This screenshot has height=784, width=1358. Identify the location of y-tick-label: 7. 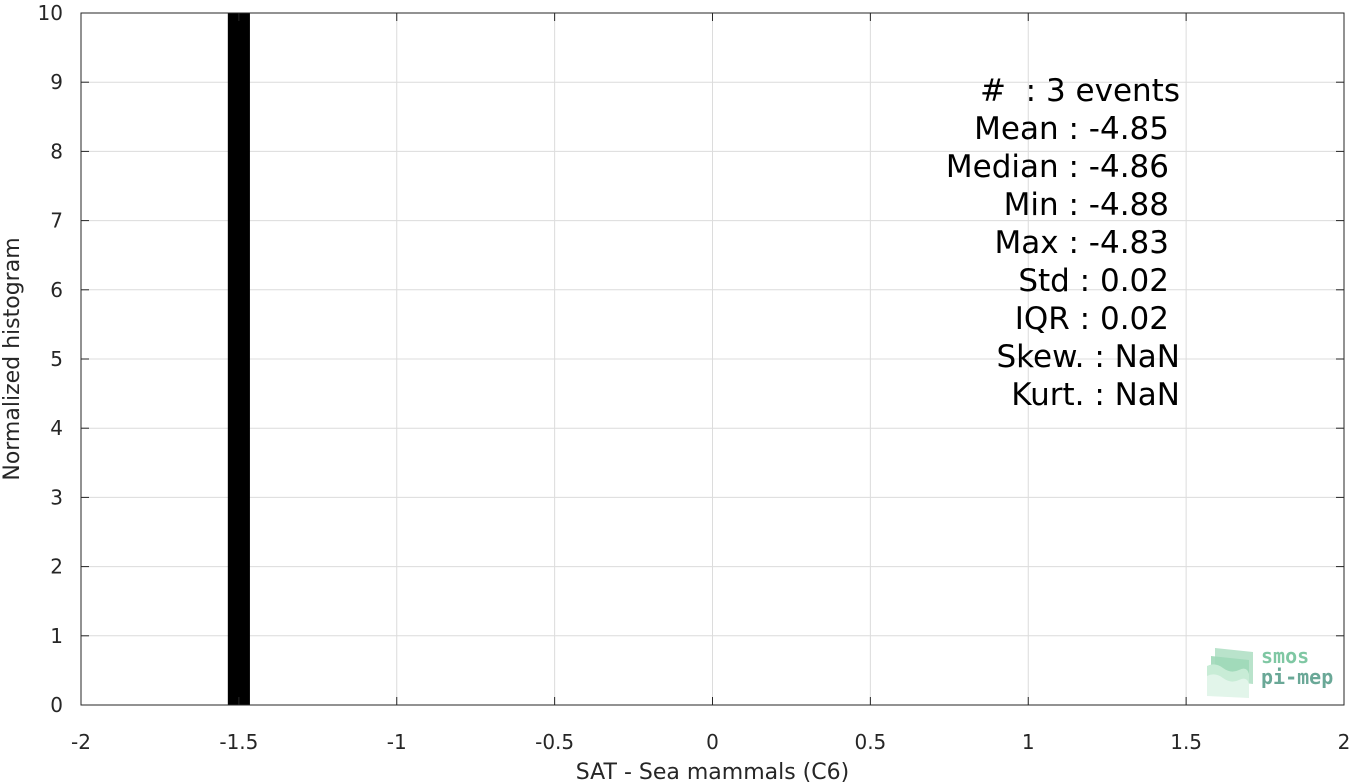
(56, 221).